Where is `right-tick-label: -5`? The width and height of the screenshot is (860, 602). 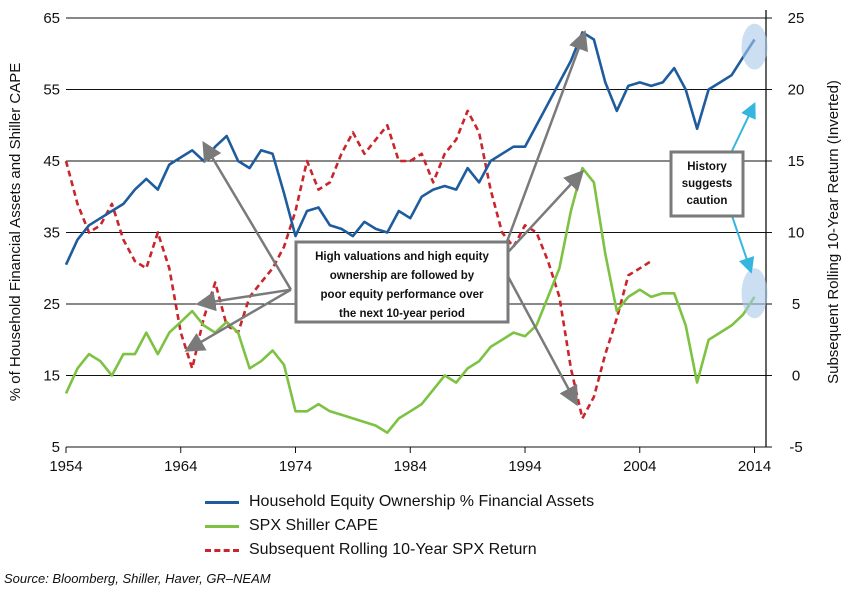 right-tick-label: -5 is located at coordinates (795, 447).